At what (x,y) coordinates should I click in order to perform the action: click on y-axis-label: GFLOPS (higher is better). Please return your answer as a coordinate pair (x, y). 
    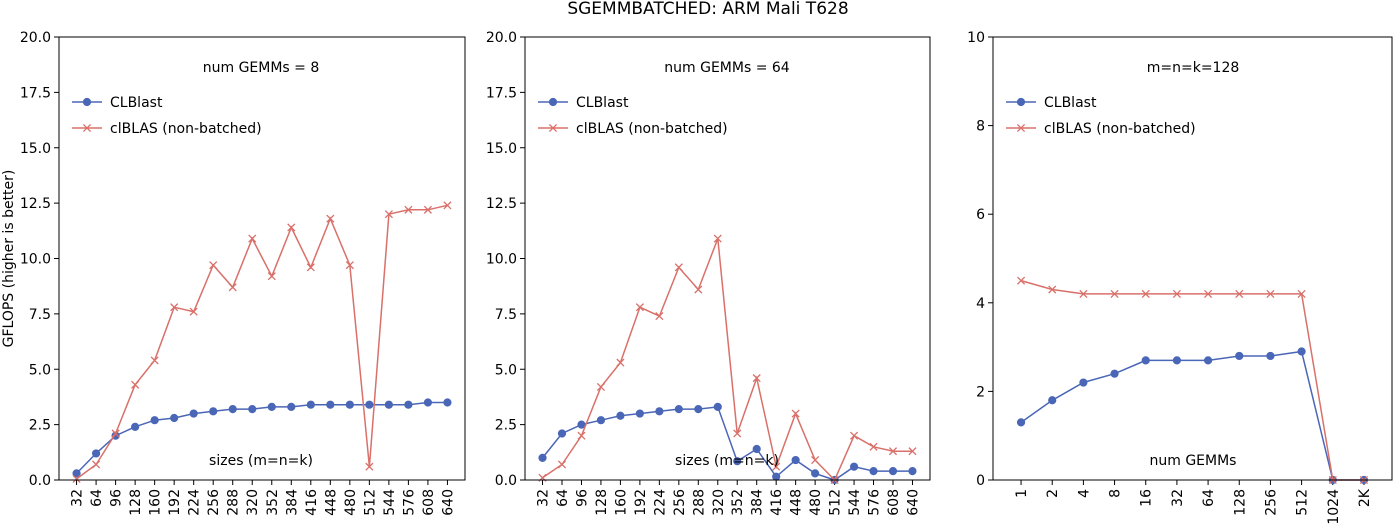
    Looking at the image, I should click on (9, 259).